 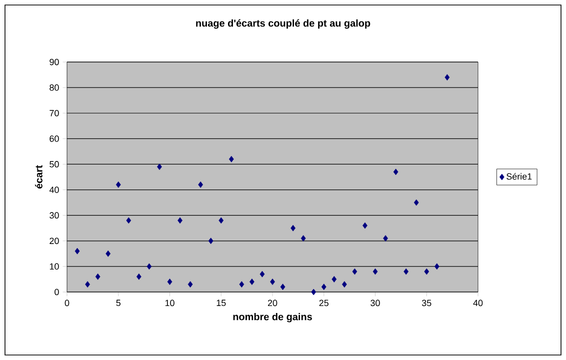 I want to click on y-tick-label: 40, so click(x=54, y=189).